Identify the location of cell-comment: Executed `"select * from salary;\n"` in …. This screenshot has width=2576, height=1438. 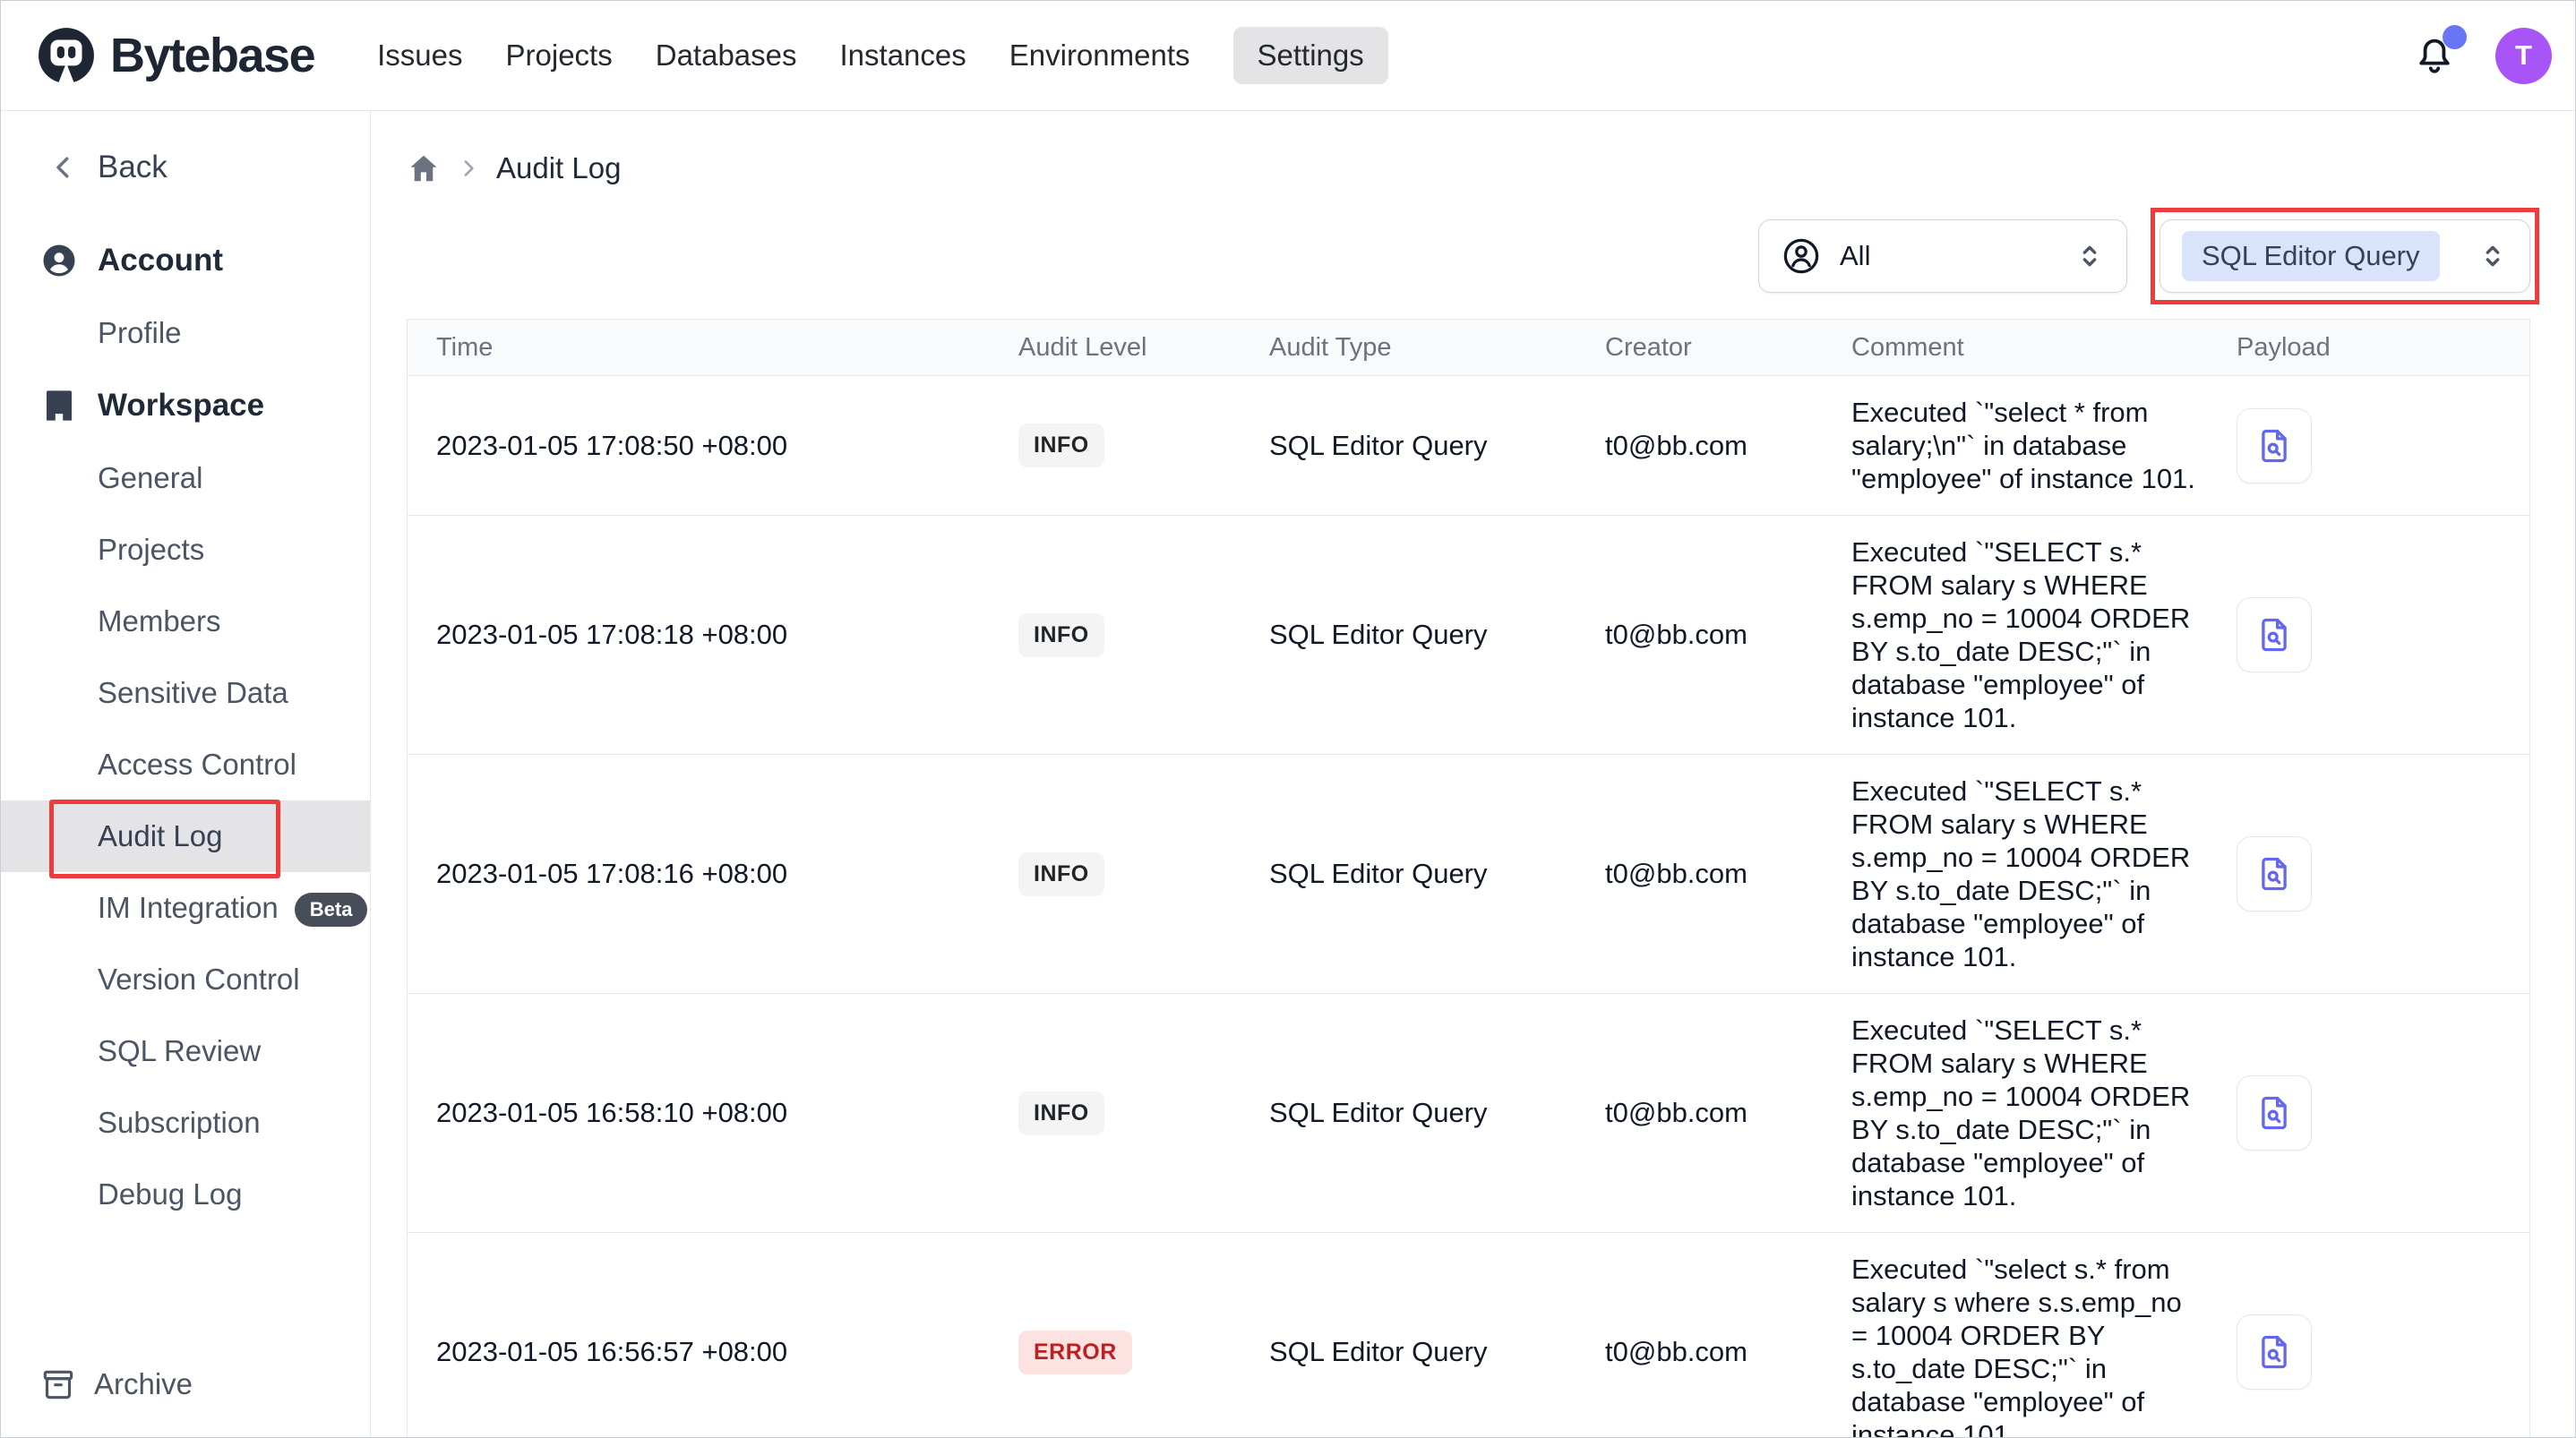
(2023, 445).